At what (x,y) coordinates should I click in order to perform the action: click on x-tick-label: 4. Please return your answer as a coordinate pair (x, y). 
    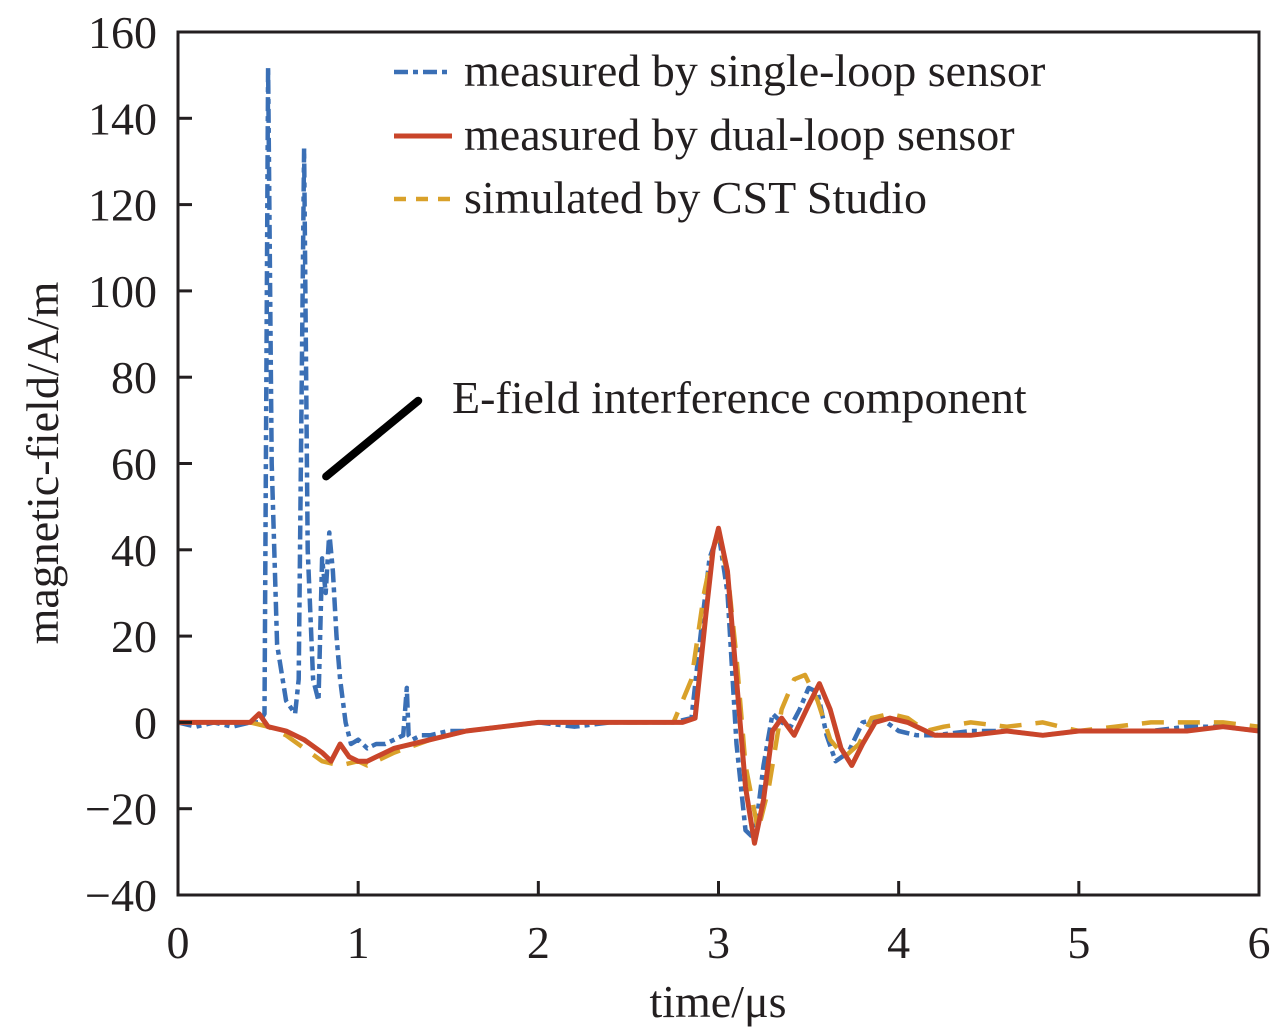
    Looking at the image, I should click on (898, 942).